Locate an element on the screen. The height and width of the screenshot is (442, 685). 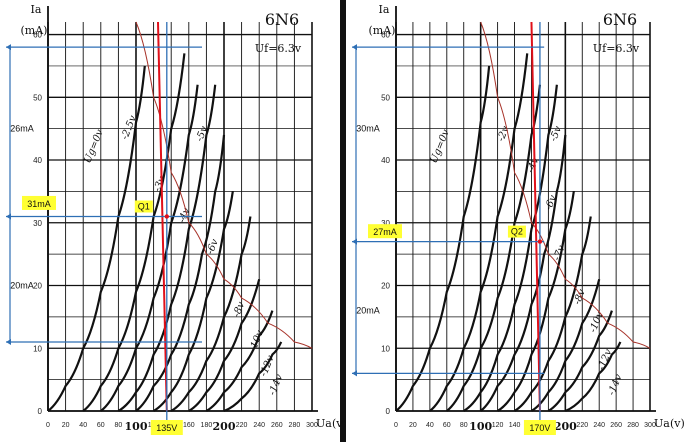
series-label: -3v is located at coordinates (160, 184).